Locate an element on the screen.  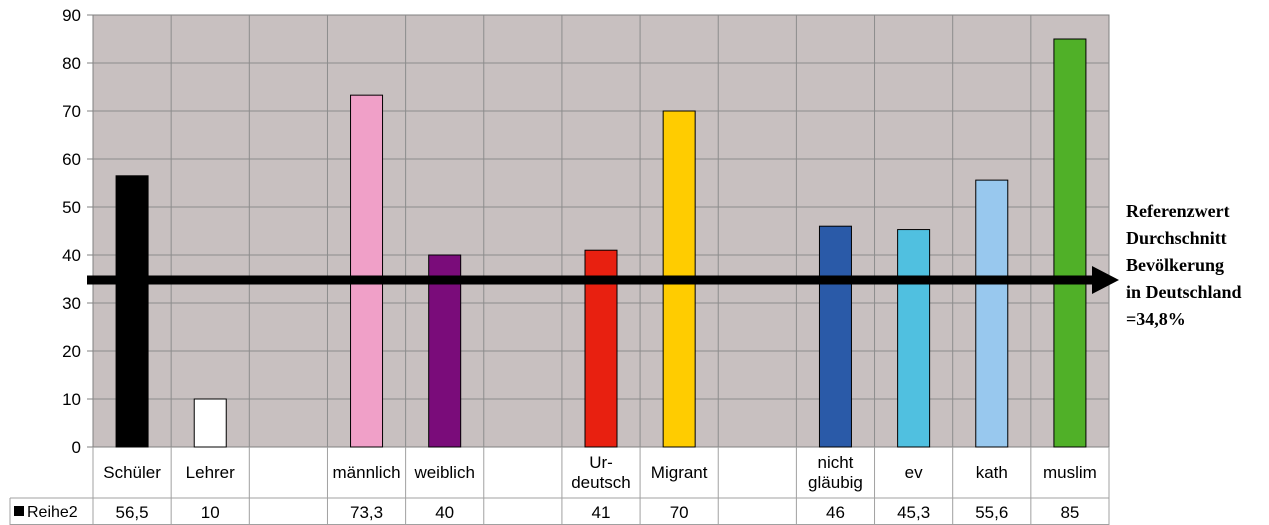
reference-label-line: in Deutschland is located at coordinates (1184, 292).